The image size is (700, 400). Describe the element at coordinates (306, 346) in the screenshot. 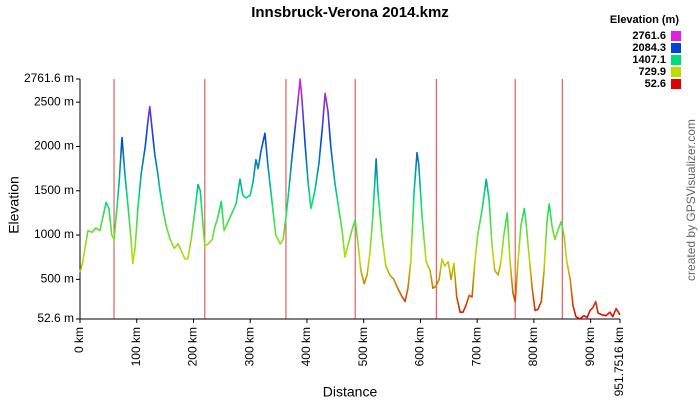

I see `x-tick-label: 400 km` at that location.